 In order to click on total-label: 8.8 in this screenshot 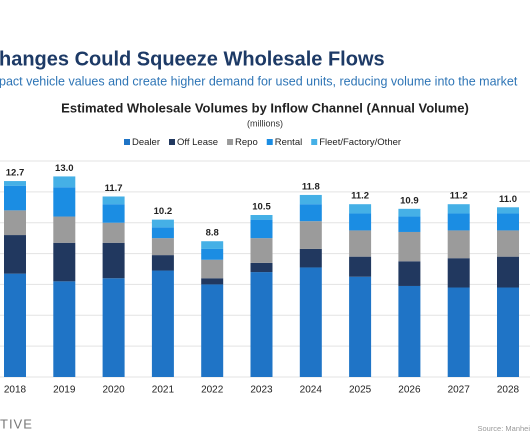, I will do `click(212, 233)`.